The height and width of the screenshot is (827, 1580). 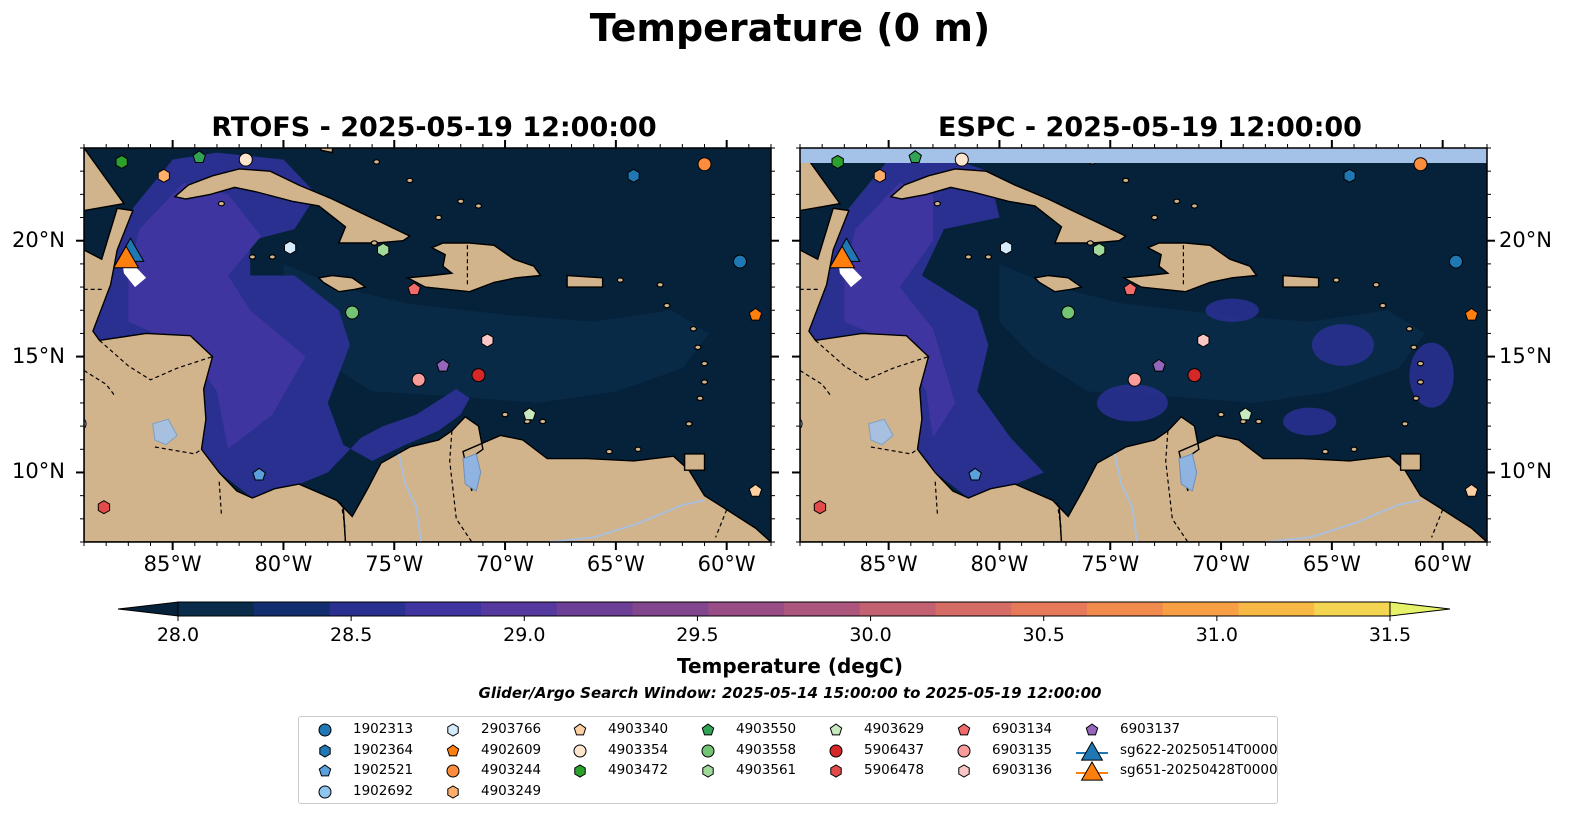 What do you see at coordinates (1092, 771) in the screenshot?
I see `legend-glider-triangle` at bounding box center [1092, 771].